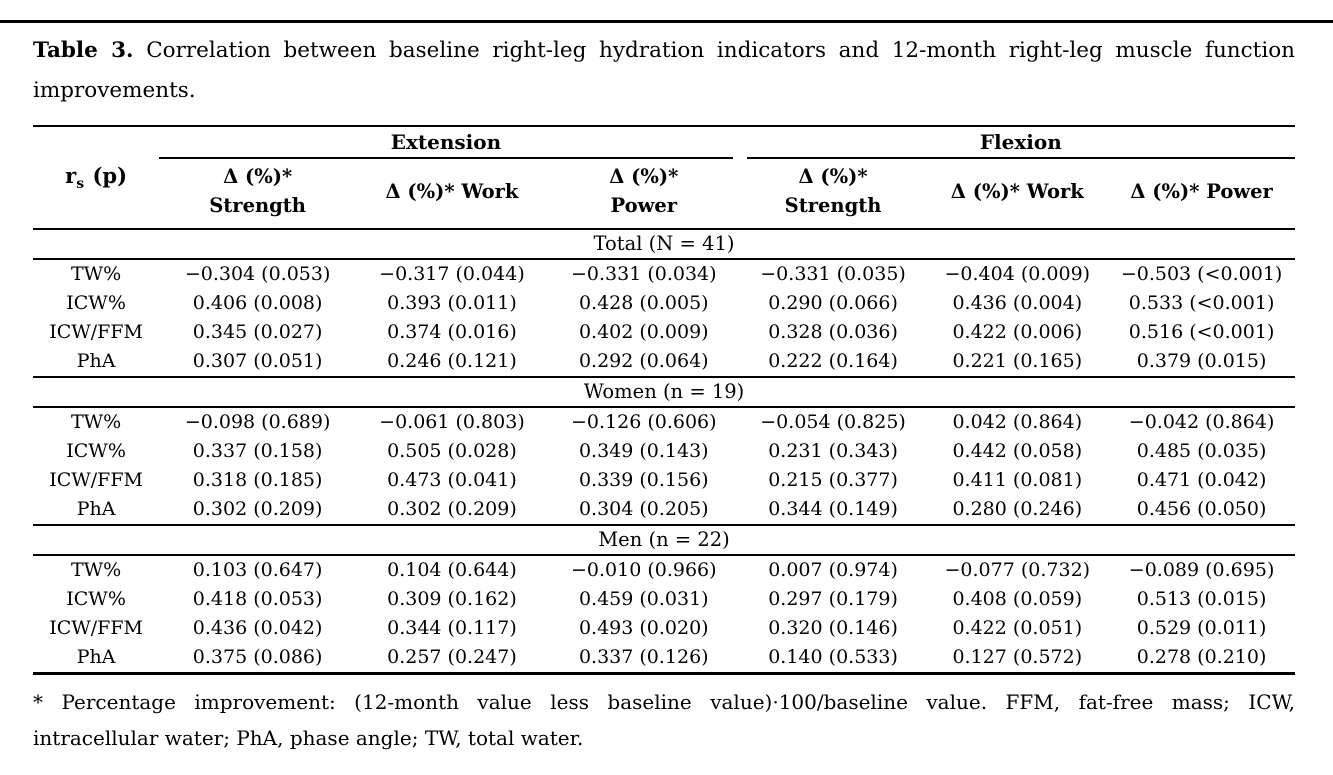  Describe the element at coordinates (833, 451) in the screenshot. I see `value-cell: 0.231 (0.343)` at that location.